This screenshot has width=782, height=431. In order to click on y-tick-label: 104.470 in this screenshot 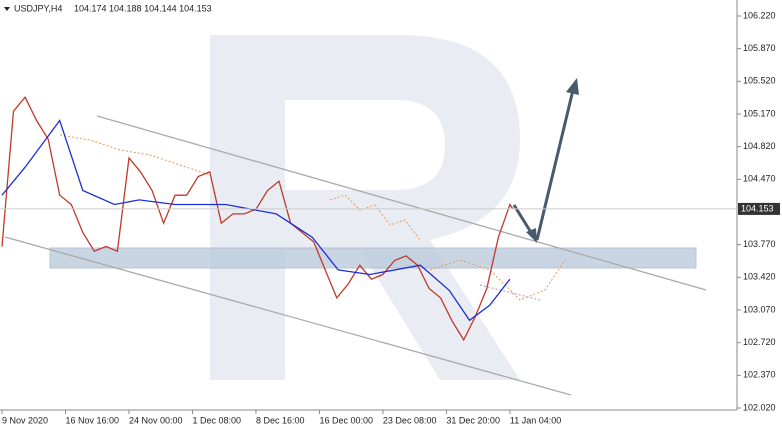, I will do `click(759, 179)`.